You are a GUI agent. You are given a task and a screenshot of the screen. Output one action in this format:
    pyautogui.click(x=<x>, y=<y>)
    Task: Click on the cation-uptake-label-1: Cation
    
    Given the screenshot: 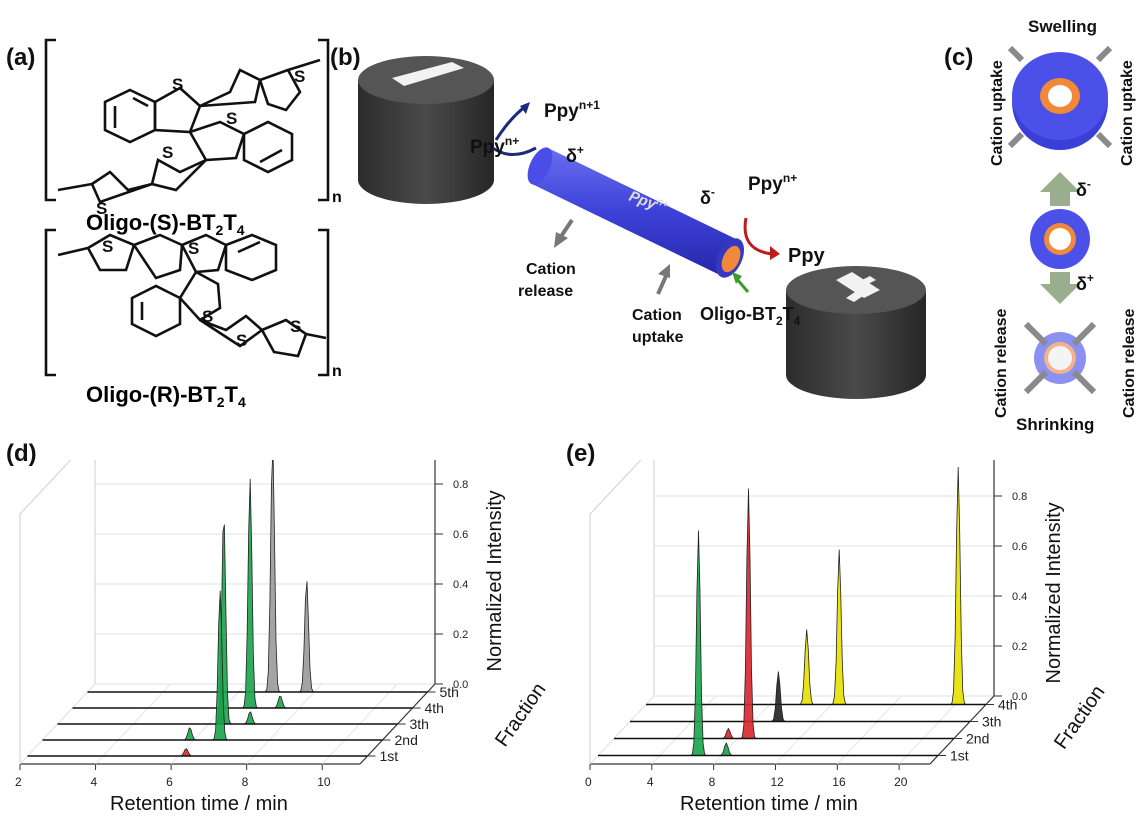 What is the action you would take?
    pyautogui.click(x=657, y=315)
    